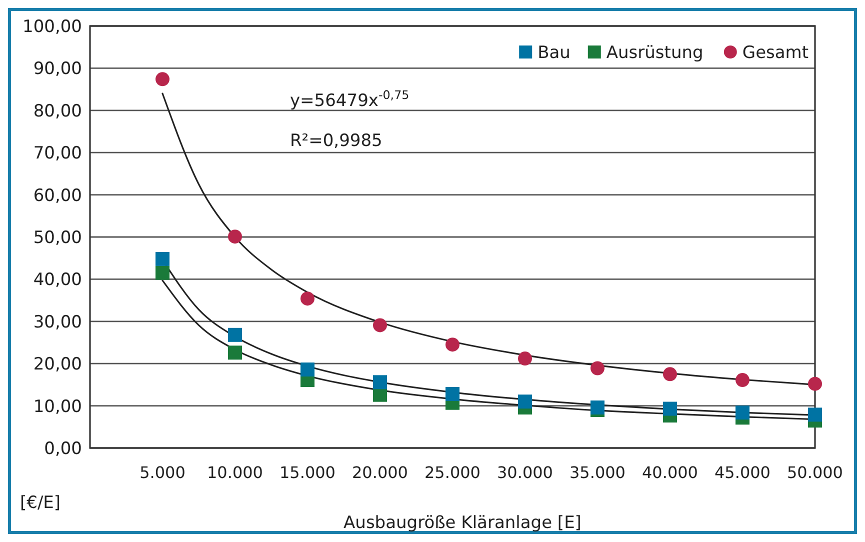 This screenshot has height=542, width=865. What do you see at coordinates (463, 523) in the screenshot?
I see `x-axis-title: Ausbaugröße Kläranlage [E]` at bounding box center [463, 523].